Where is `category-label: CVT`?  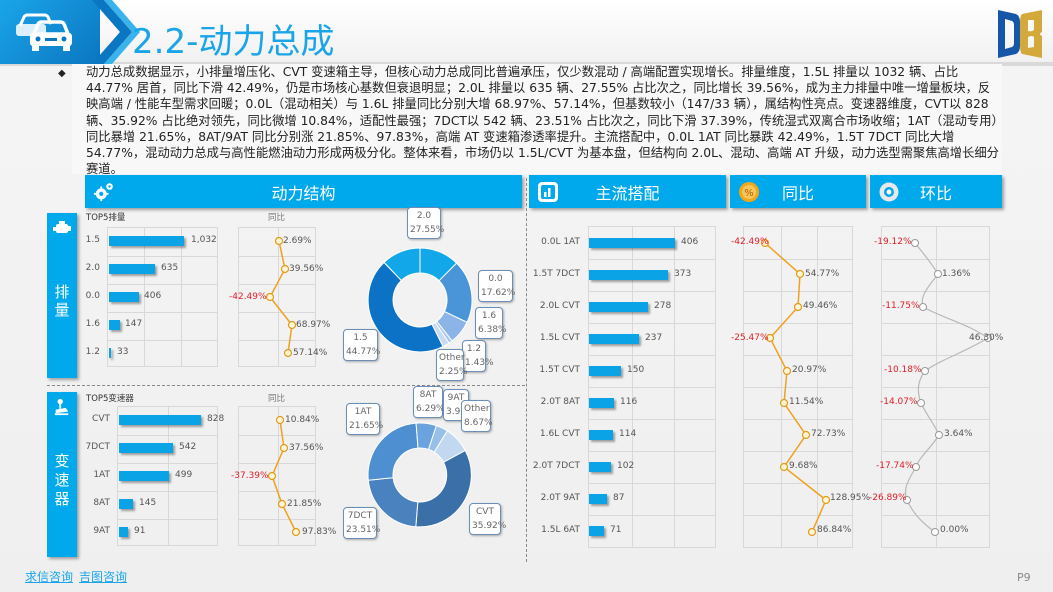
category-label: CVT is located at coordinates (101, 419).